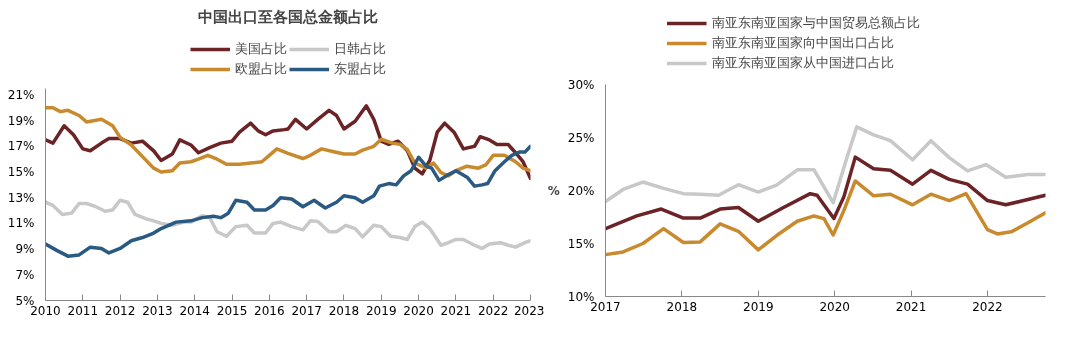  Describe the element at coordinates (120, 310) in the screenshot. I see `x-tick-label: 2012` at that location.